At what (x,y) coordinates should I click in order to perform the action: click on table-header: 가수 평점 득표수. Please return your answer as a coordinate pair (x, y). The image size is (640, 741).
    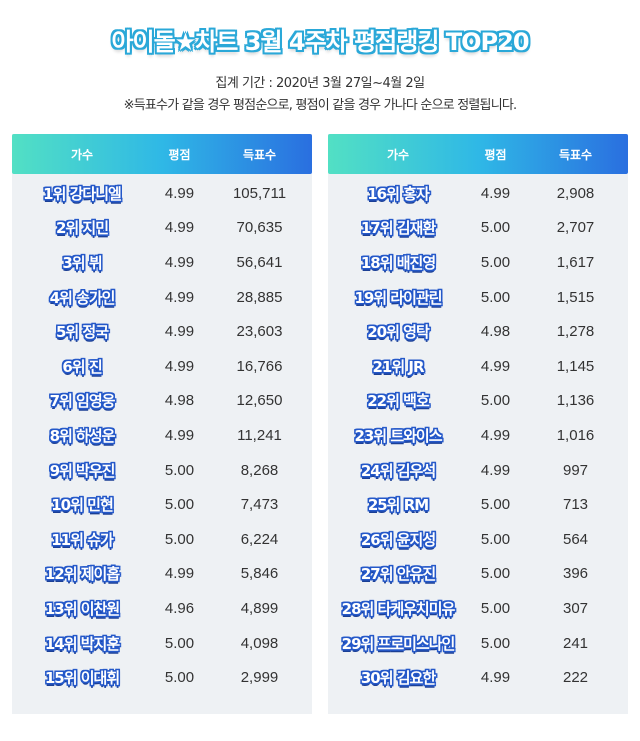
    Looking at the image, I should click on (478, 154).